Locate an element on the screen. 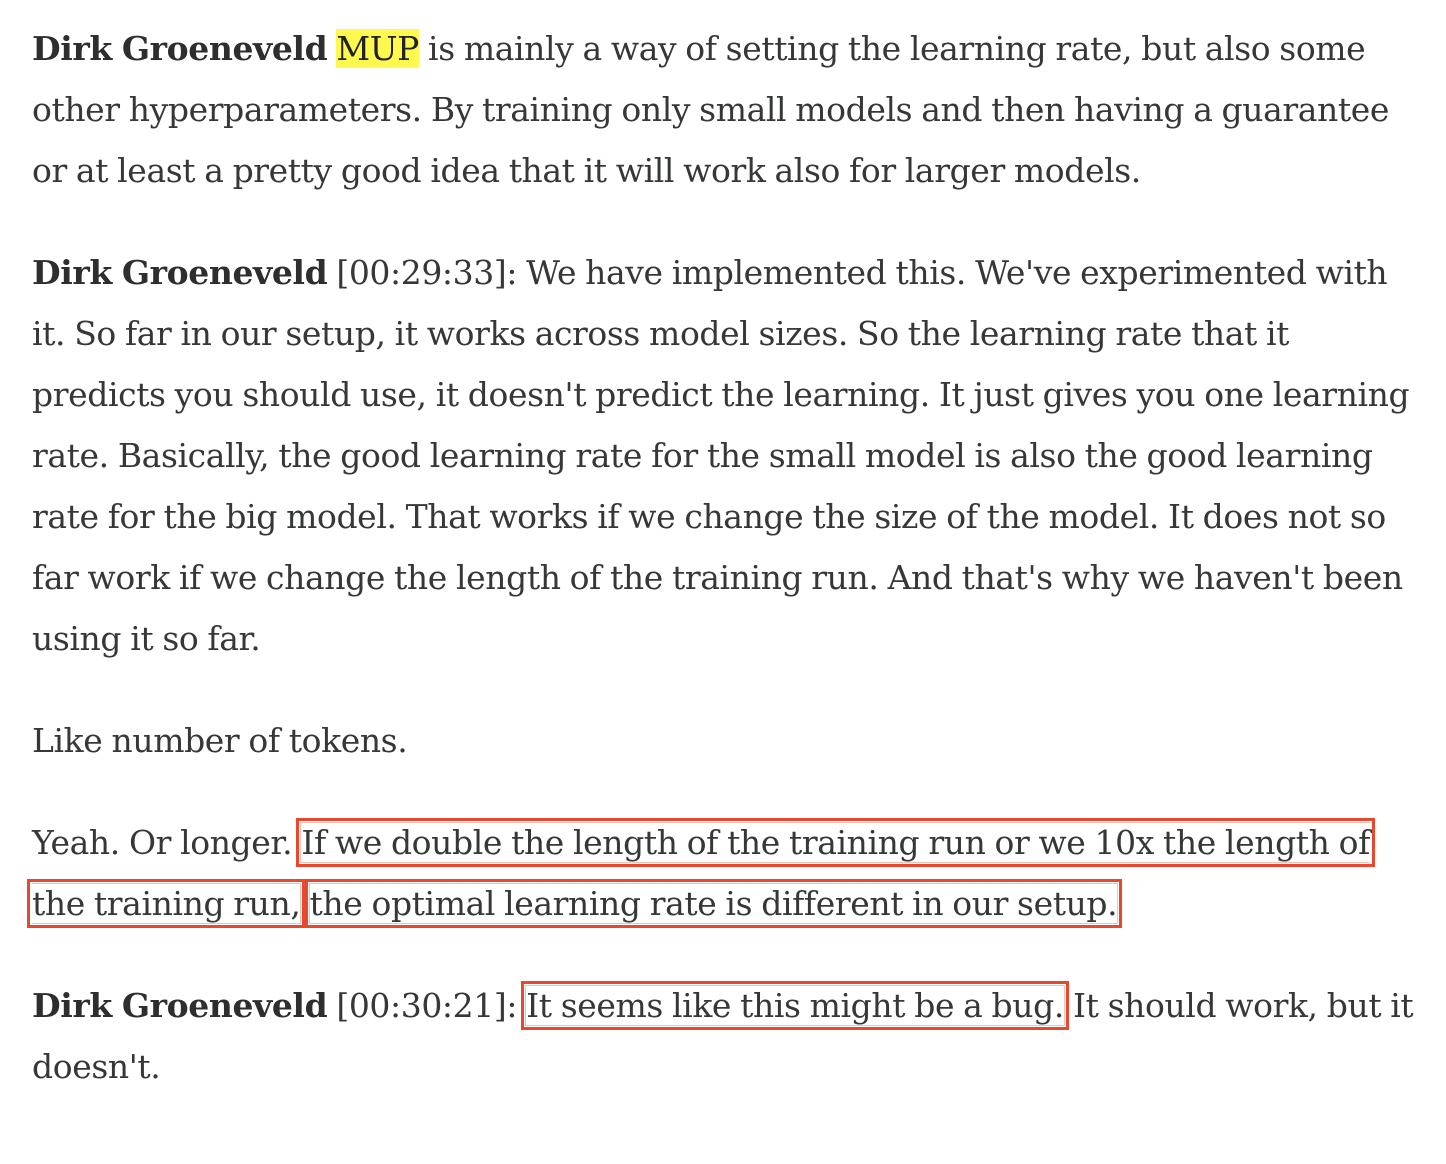 The image size is (1446, 1164). paragraph-lead: Yeah. Or longer. is located at coordinates (167, 842).